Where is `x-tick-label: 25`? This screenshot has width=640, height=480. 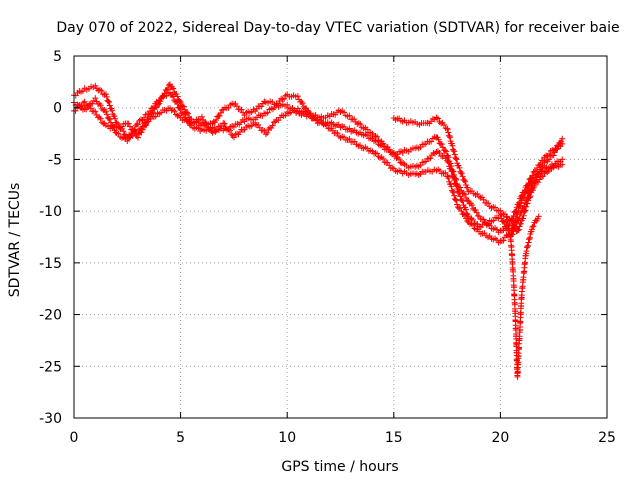 x-tick-label: 25 is located at coordinates (607, 438).